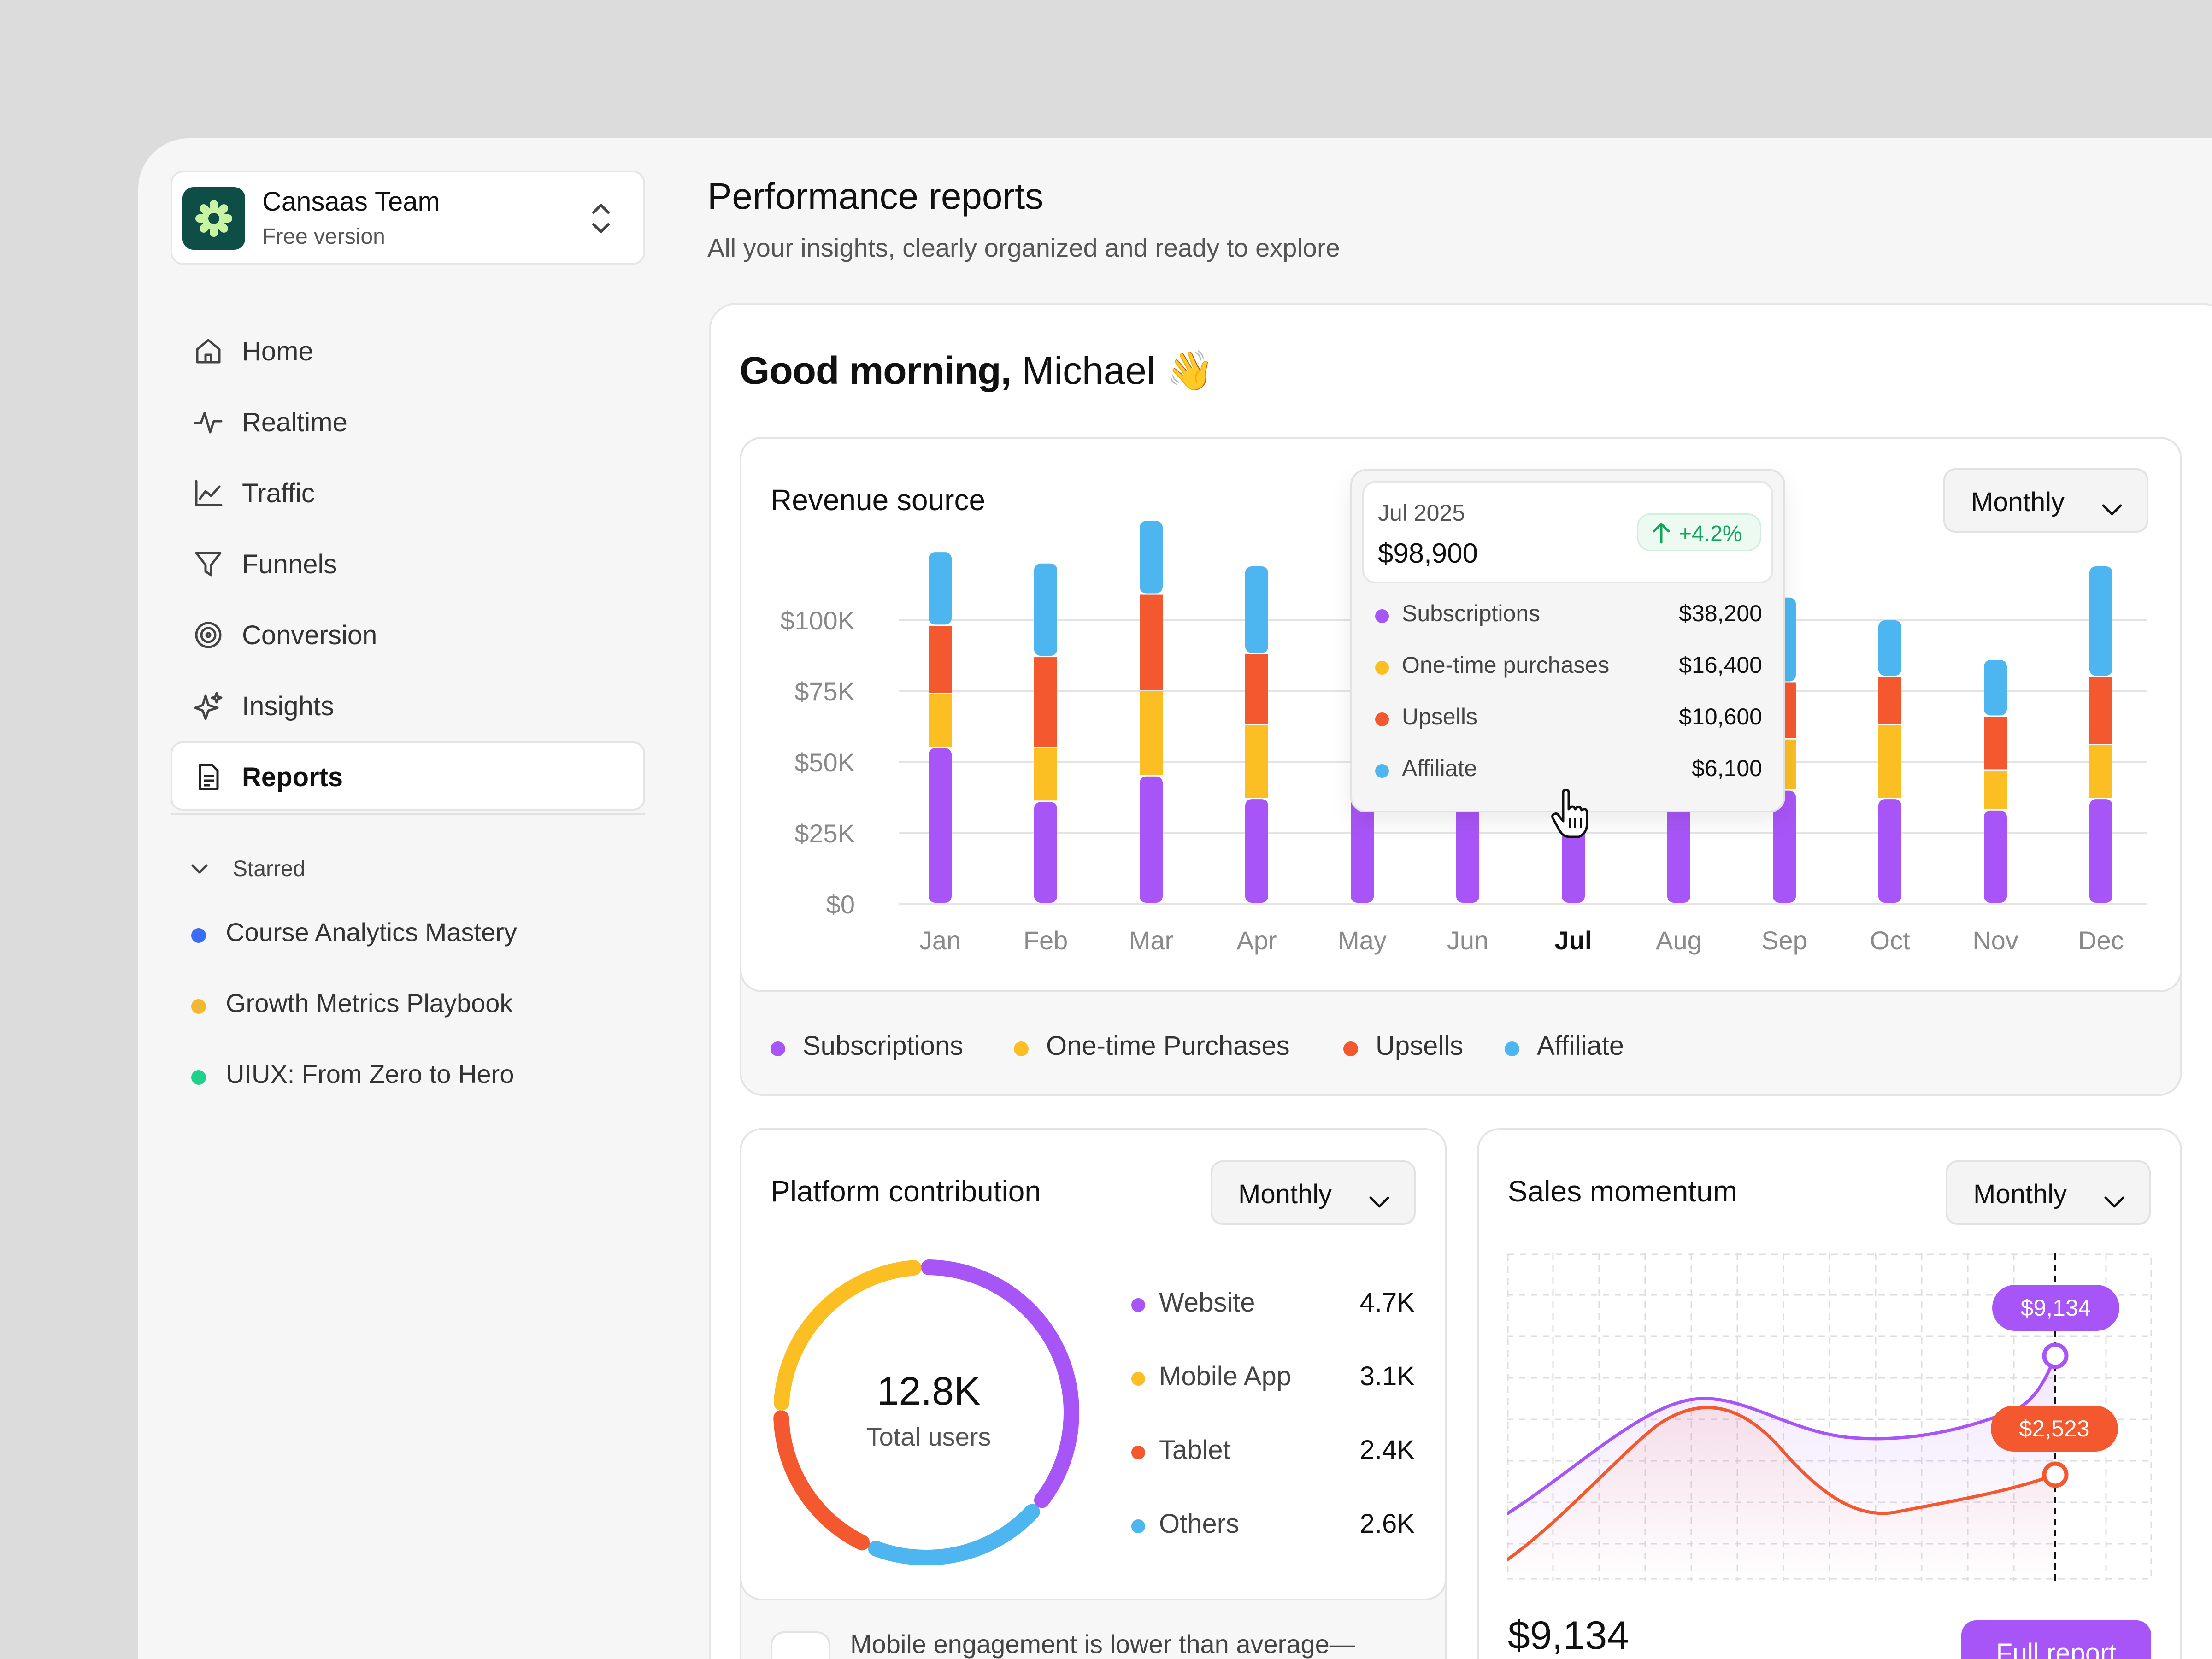 This screenshot has height=1659, width=2212. I want to click on orange-point, so click(2055, 1474).